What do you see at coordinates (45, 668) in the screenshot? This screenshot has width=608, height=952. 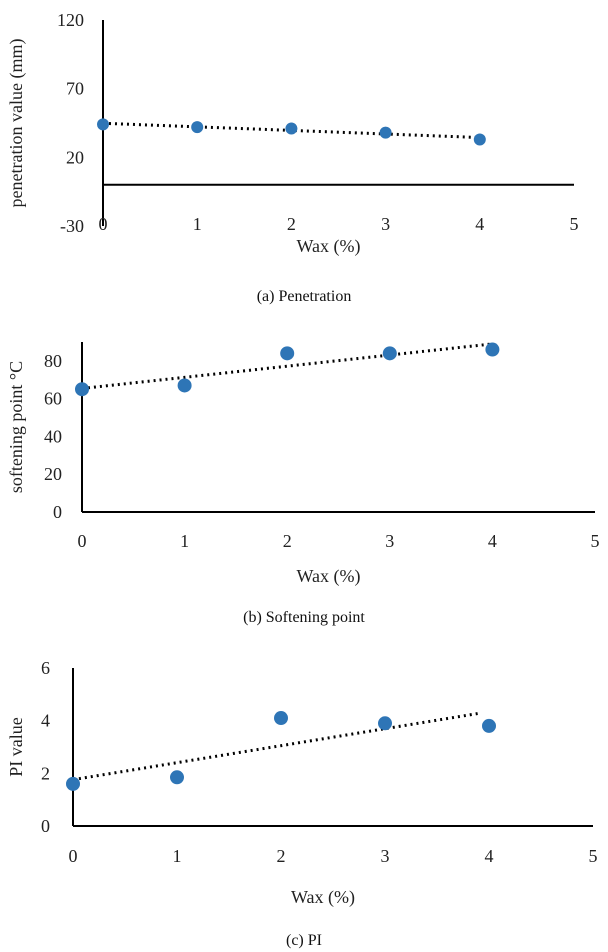 I see `y-tick-label: 6` at bounding box center [45, 668].